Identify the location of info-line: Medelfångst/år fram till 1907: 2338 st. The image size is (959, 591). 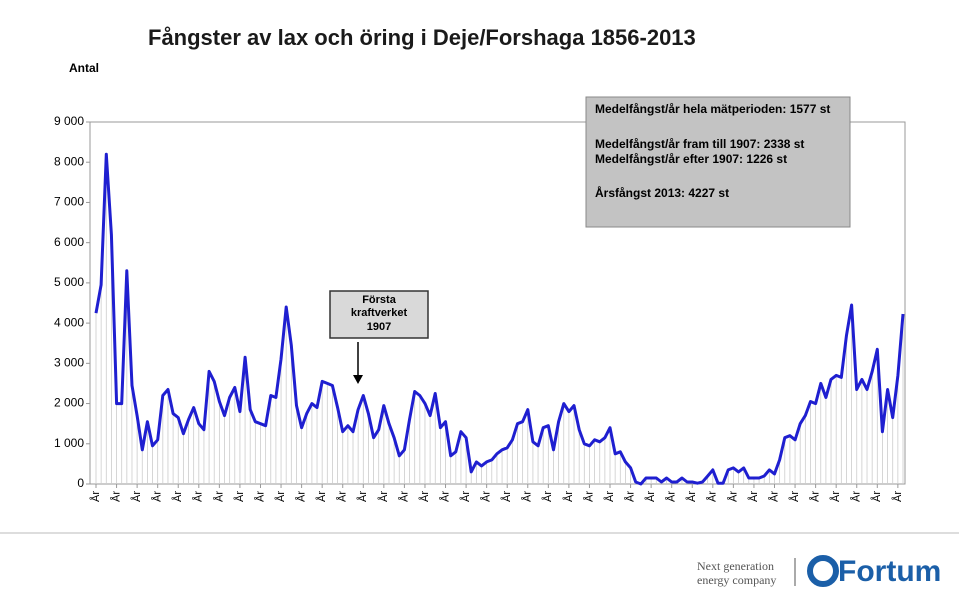
(699, 144).